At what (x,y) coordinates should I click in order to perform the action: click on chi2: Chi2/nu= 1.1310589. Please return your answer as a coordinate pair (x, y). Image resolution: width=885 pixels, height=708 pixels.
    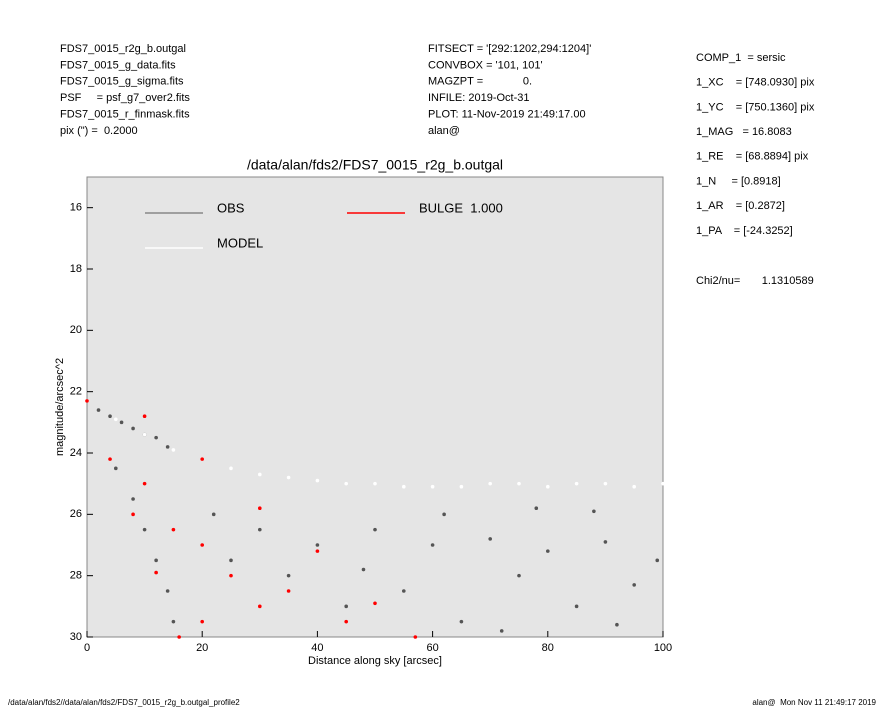
    Looking at the image, I should click on (755, 281).